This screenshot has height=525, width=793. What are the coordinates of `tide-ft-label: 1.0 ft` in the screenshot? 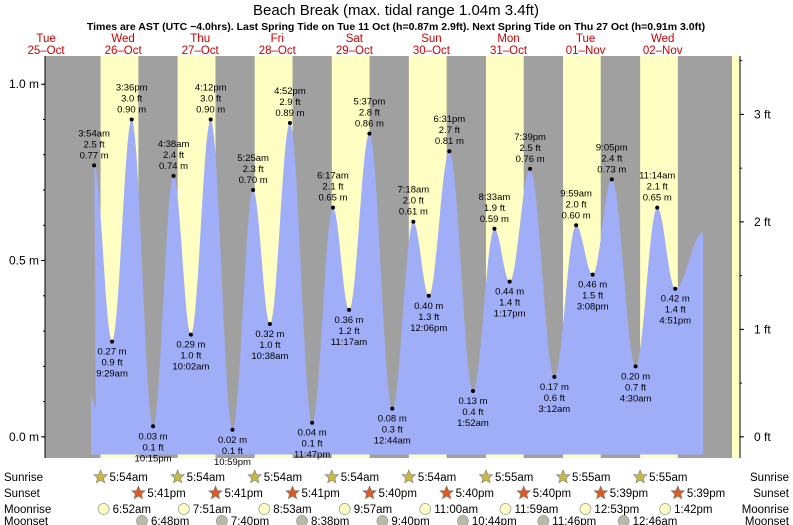 It's located at (269, 345).